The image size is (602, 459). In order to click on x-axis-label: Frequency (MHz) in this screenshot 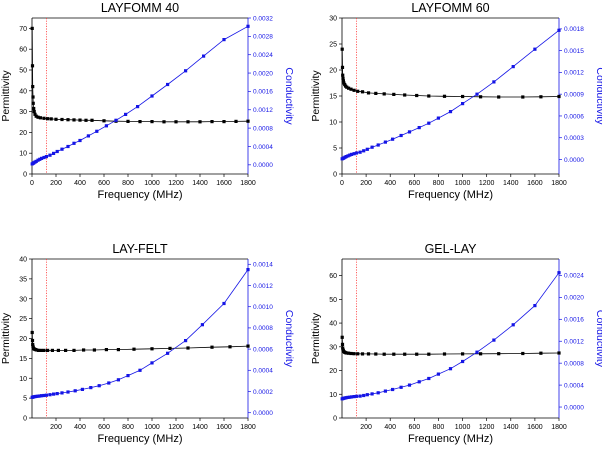, I will do `click(450, 195)`.